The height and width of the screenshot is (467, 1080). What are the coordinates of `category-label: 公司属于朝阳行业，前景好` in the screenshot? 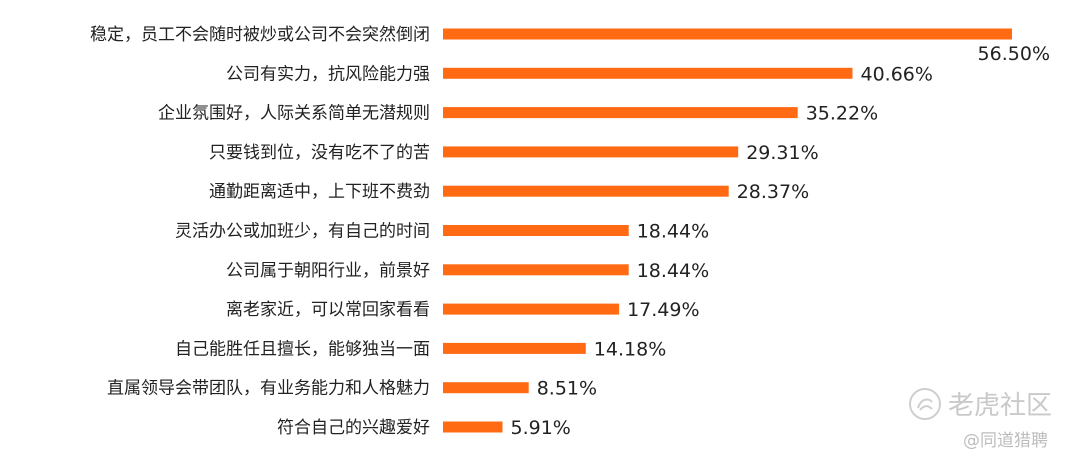 It's located at (328, 271).